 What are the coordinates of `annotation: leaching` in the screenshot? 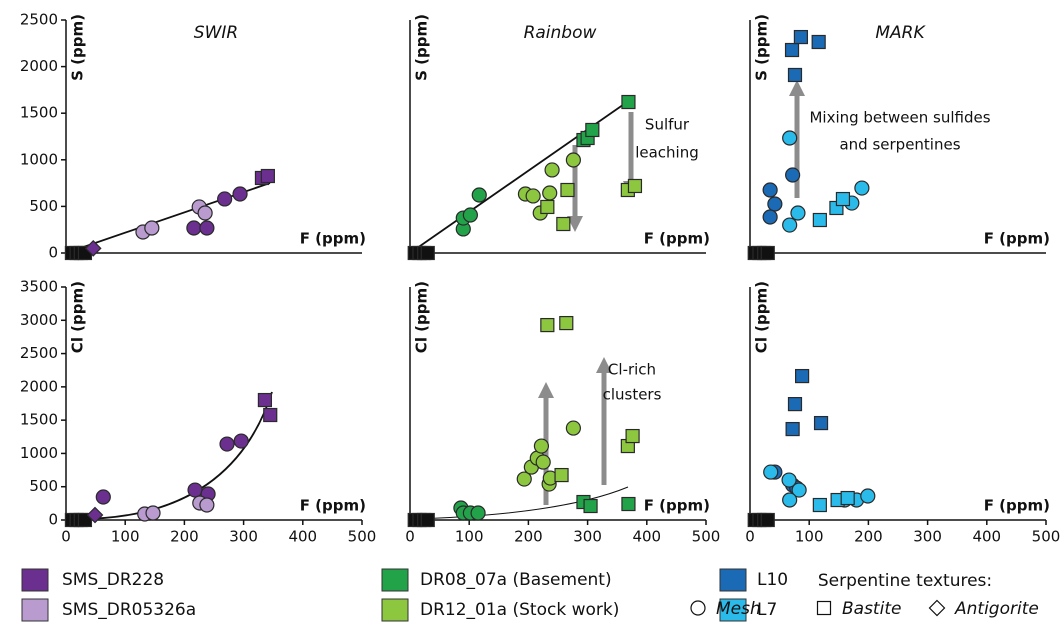 It's located at (667, 153).